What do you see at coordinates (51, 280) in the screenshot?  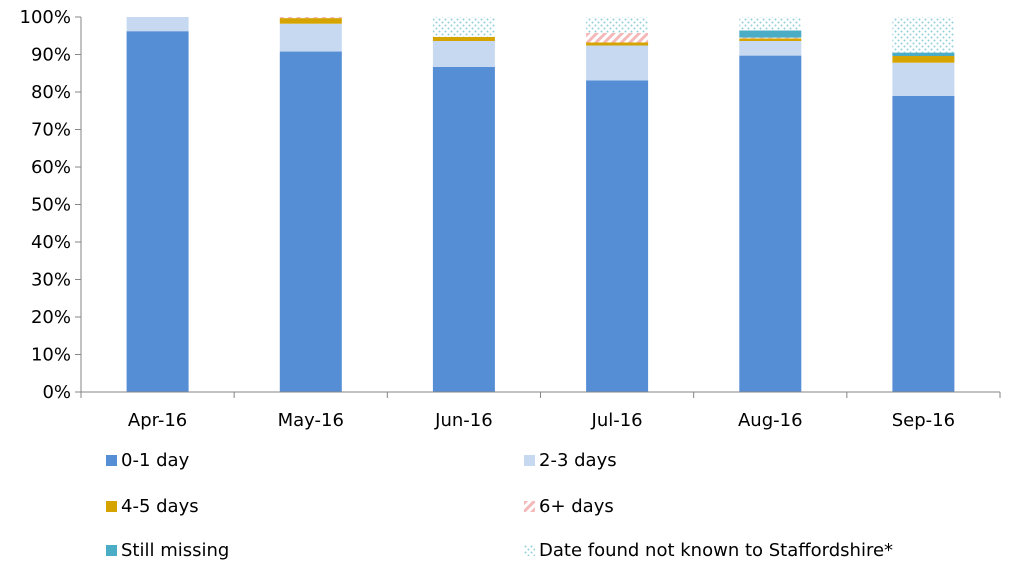 I see `y-tick-label: 30%` at bounding box center [51, 280].